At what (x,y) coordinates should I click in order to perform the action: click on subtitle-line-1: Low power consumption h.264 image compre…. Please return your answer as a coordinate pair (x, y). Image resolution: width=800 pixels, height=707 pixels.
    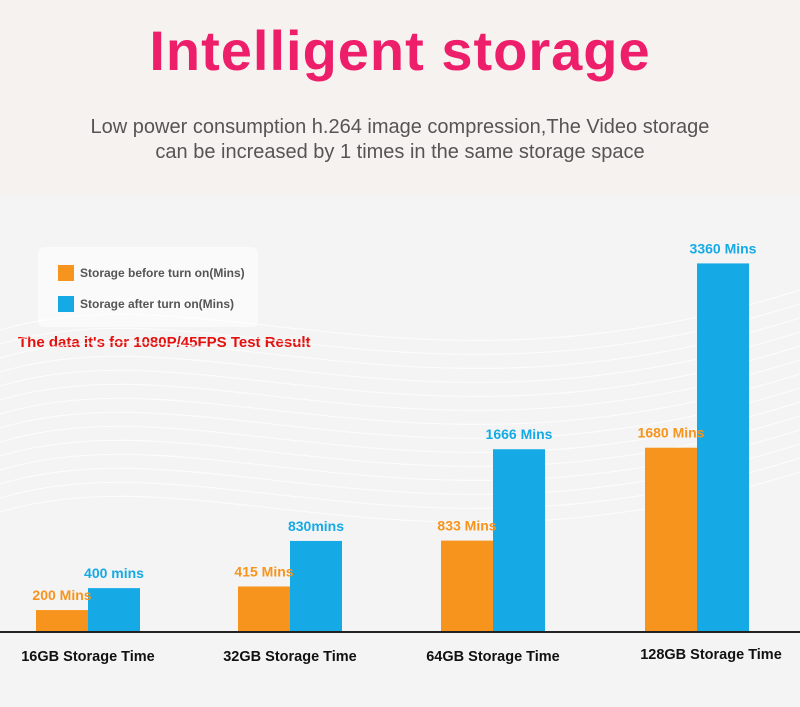
    Looking at the image, I should click on (400, 127).